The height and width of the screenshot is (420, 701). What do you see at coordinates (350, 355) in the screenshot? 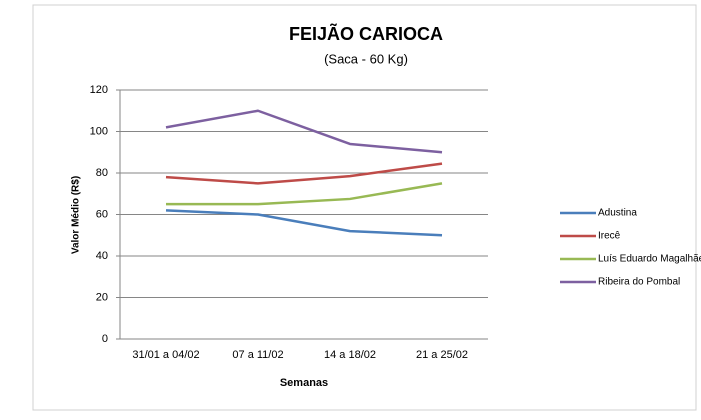
I see `x-tick-label: 14 a 18/02` at bounding box center [350, 355].